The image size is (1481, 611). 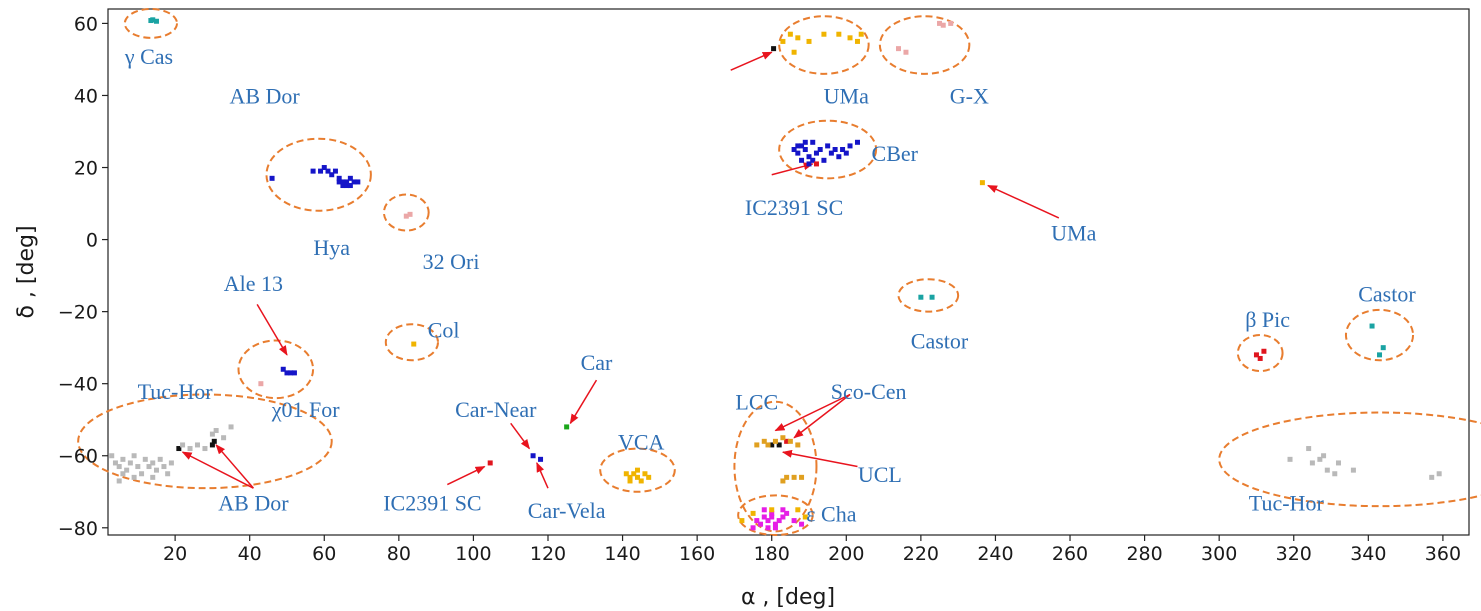 I want to click on point-pic, so click(x=1256, y=355).